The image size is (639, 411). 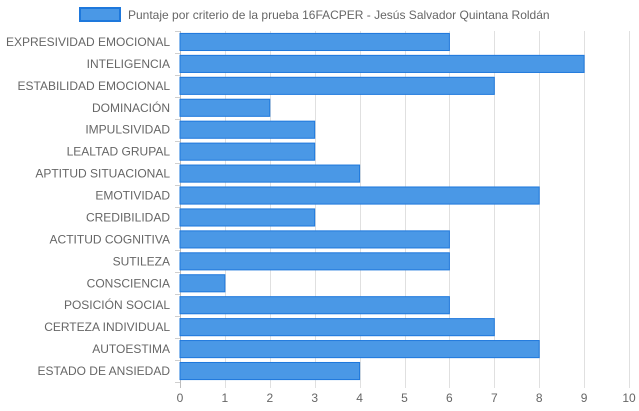 I want to click on category-label-10: SUTILEZA, so click(x=141, y=261).